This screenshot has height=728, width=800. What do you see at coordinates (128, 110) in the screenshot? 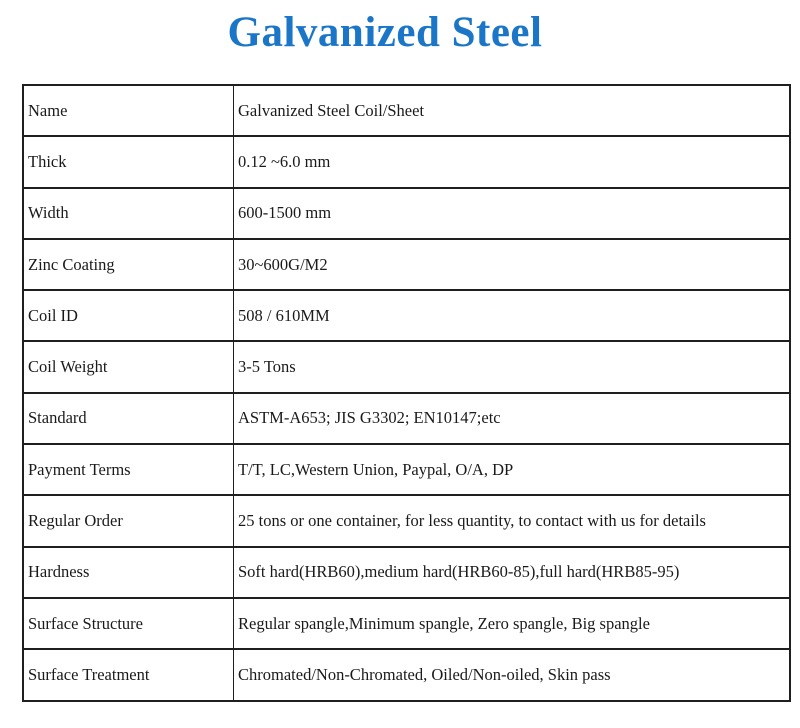
I see `row-label: Name` at bounding box center [128, 110].